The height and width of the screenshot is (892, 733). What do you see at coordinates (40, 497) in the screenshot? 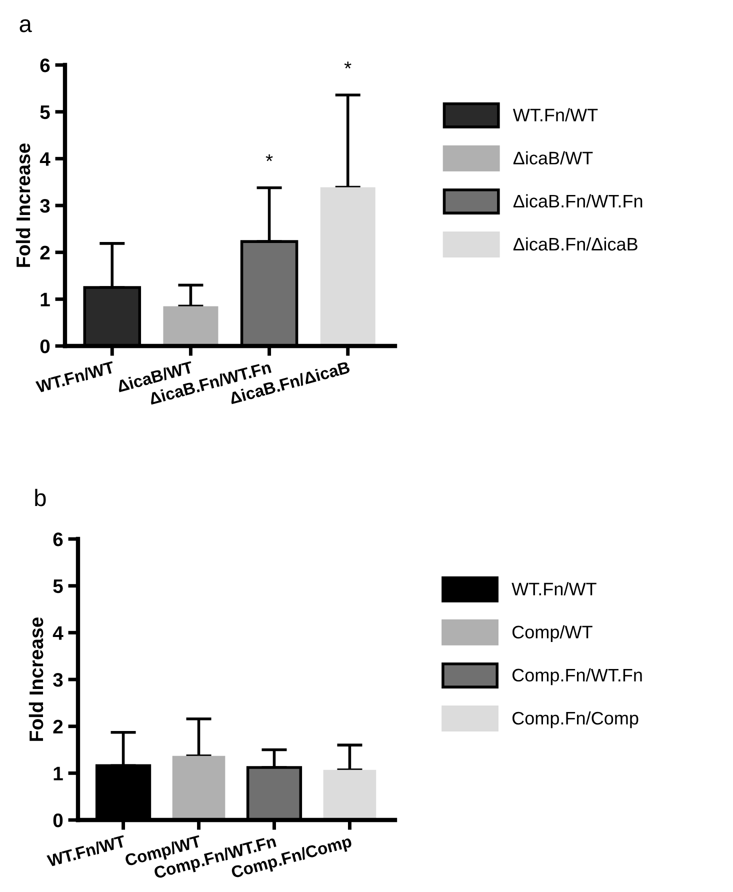
I see `chart-title: b` at bounding box center [40, 497].